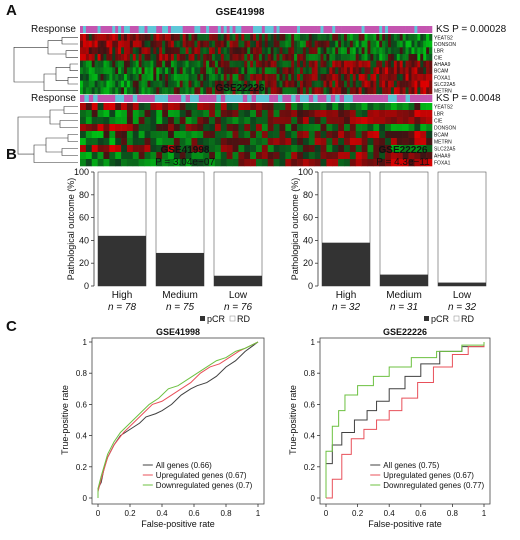  Describe the element at coordinates (238, 229) in the screenshot. I see `bar-rd` at that location.